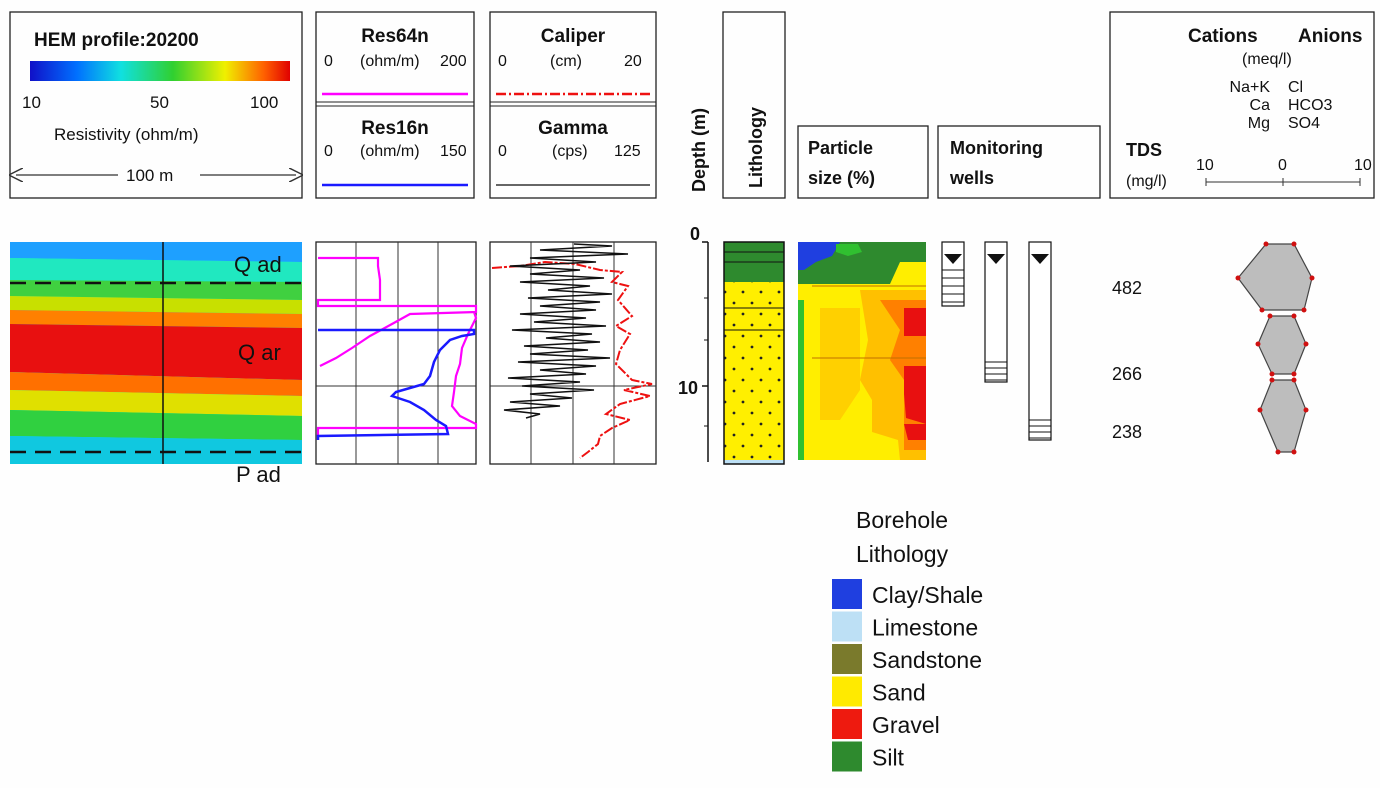  Describe the element at coordinates (453, 151) in the screenshot. I see `res16-max: 150` at that location.